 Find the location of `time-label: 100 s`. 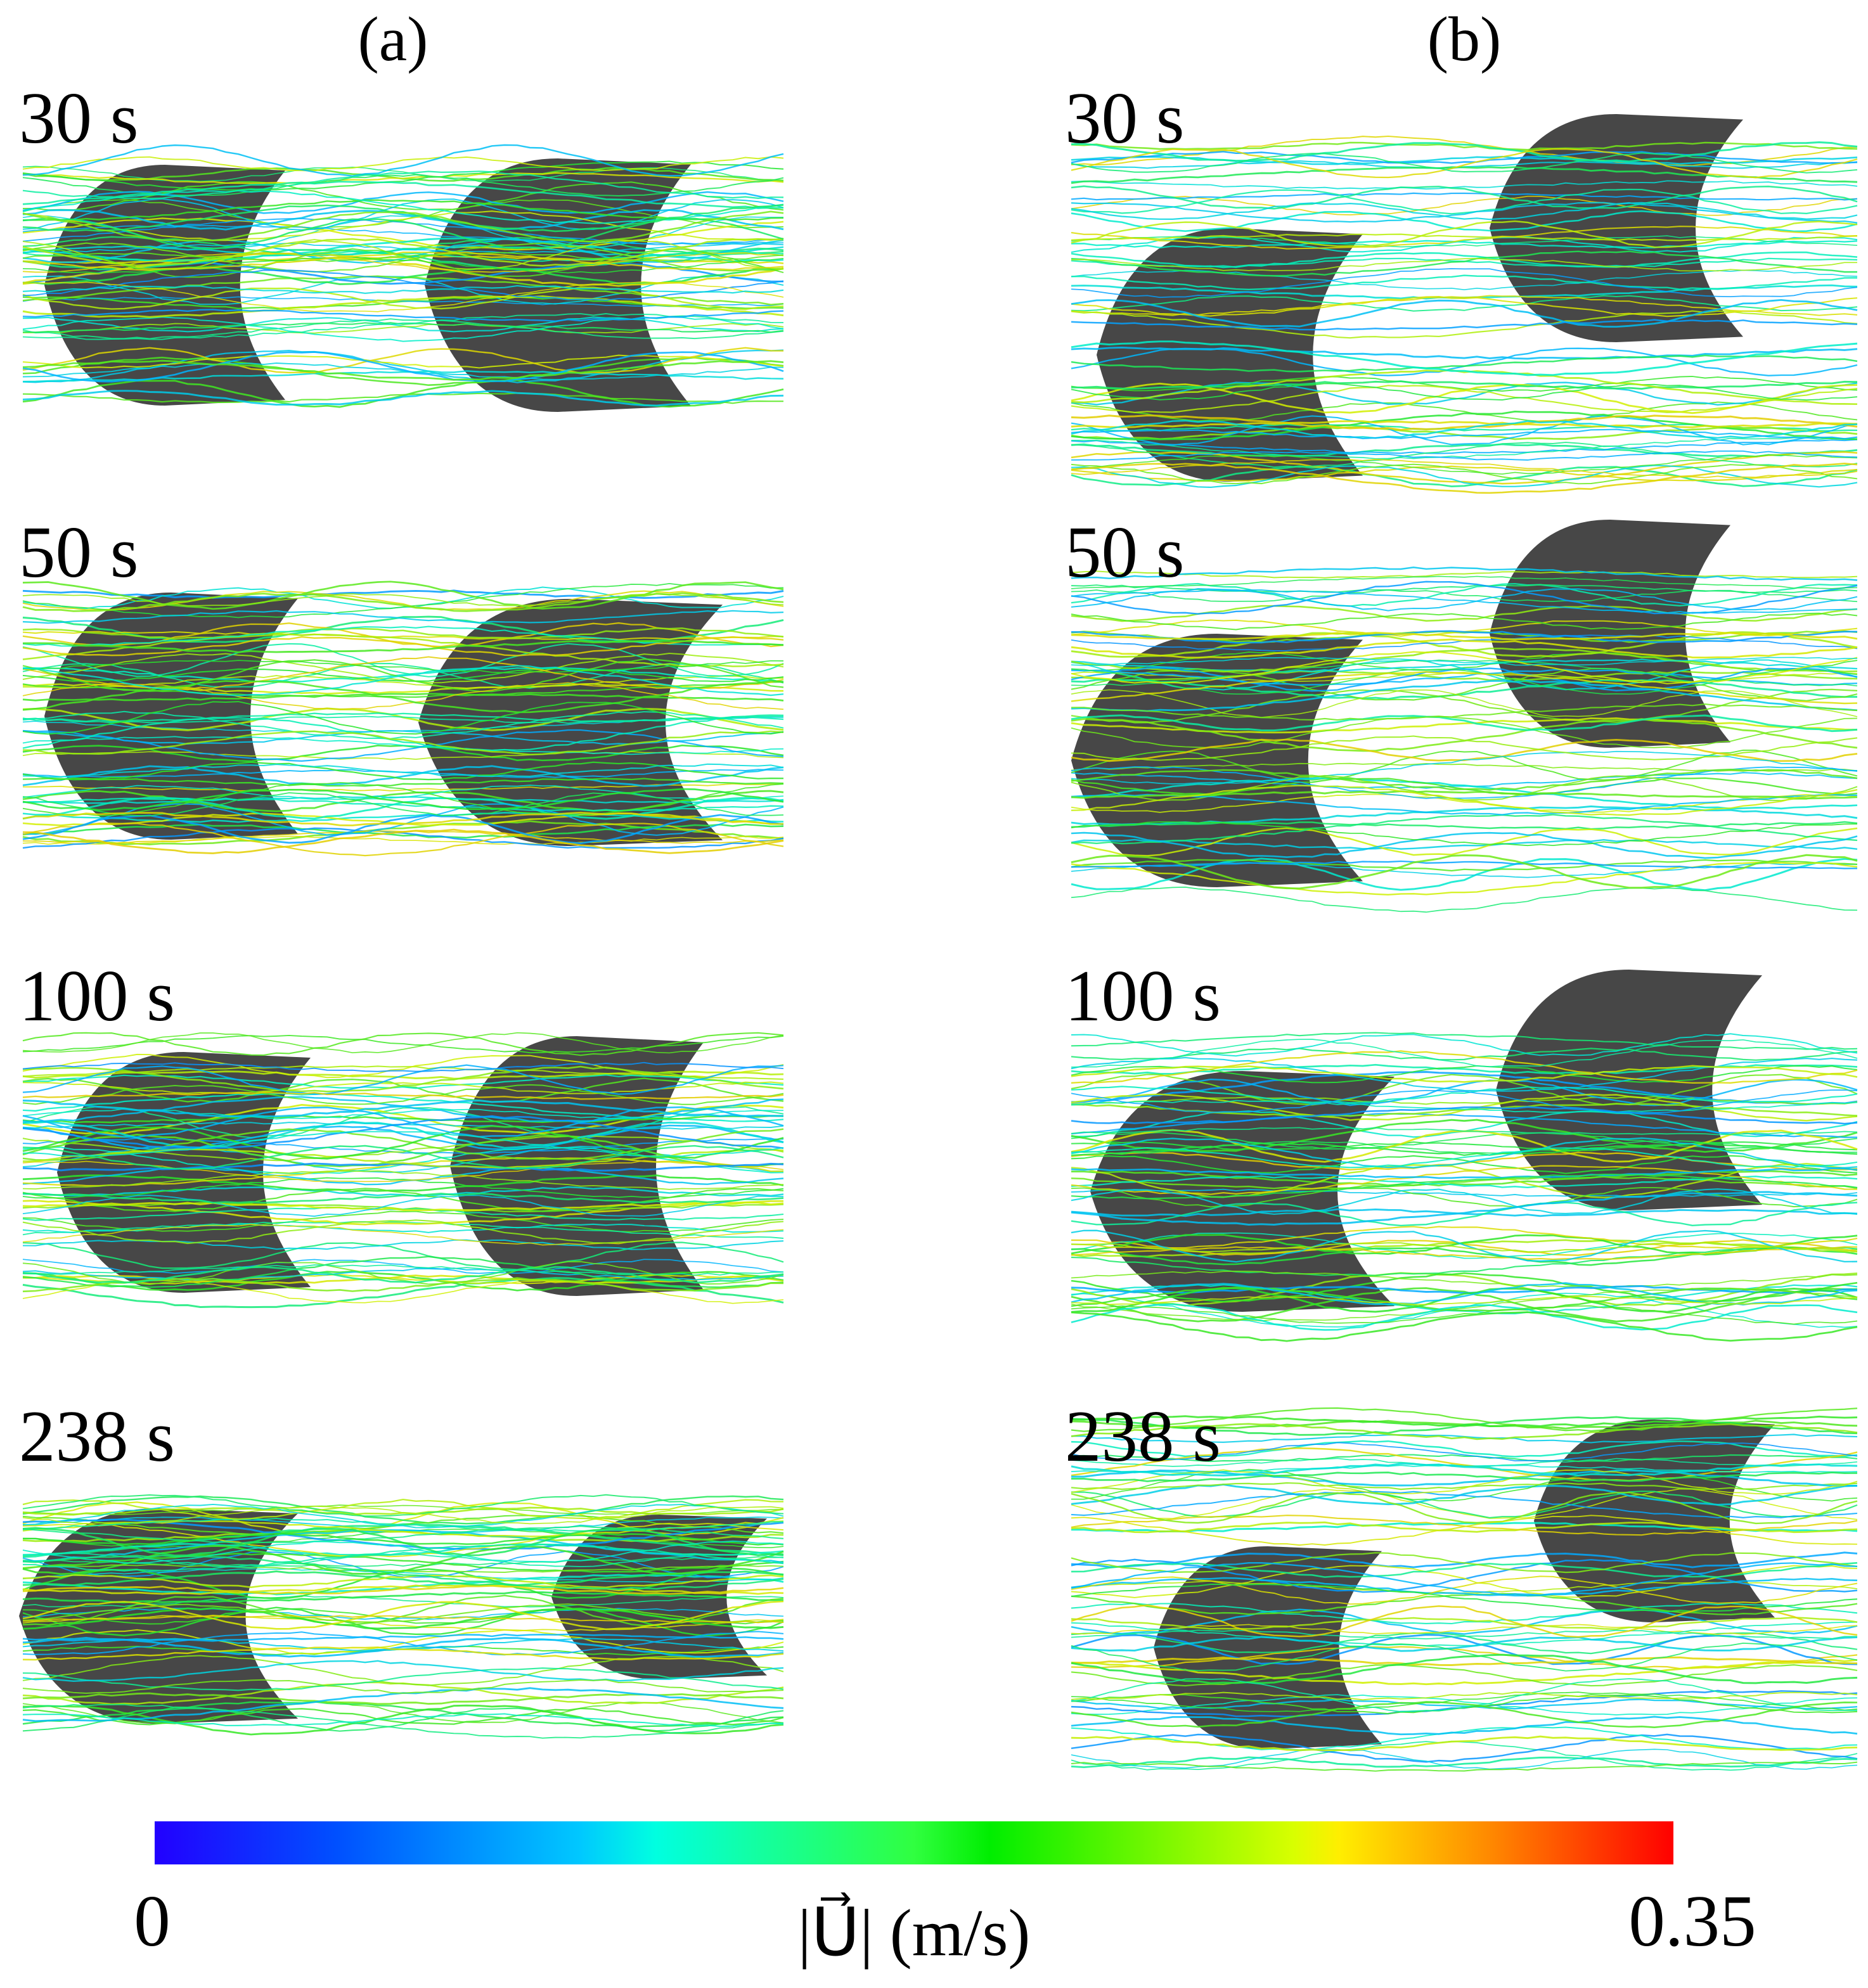

time-label: 100 s is located at coordinates (1143, 996).